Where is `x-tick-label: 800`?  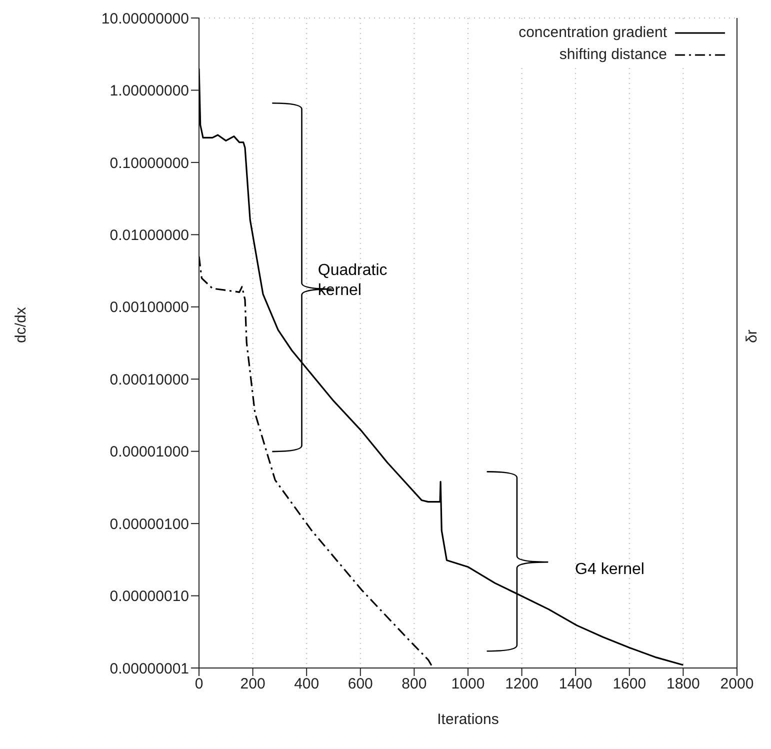 x-tick-label: 800 is located at coordinates (414, 684).